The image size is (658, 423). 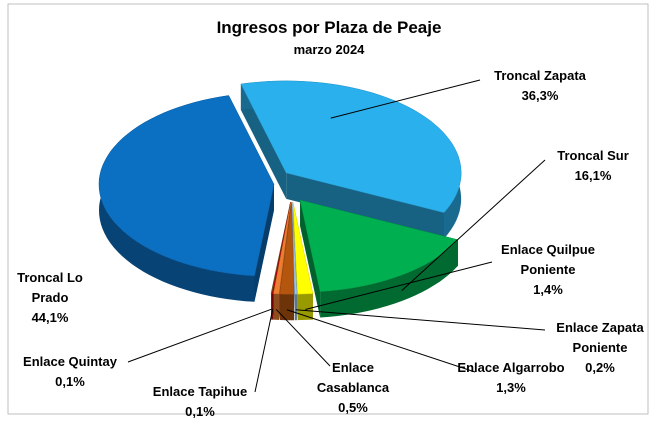 What do you see at coordinates (600, 367) in the screenshot?
I see `label-value: 0,2%` at bounding box center [600, 367].